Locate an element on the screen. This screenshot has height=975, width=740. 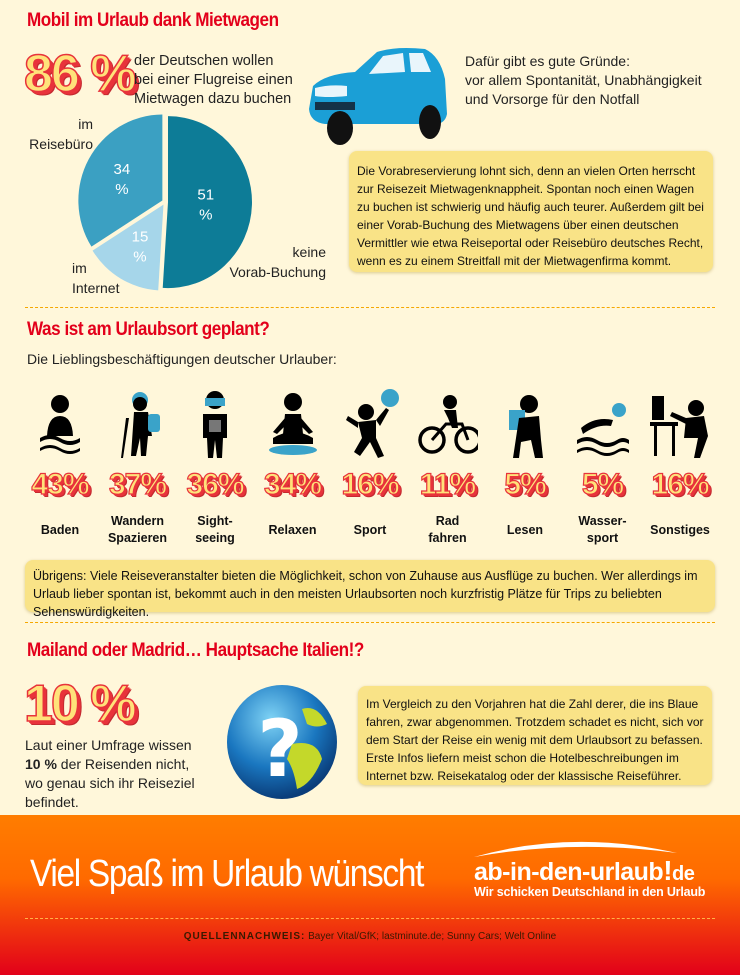
hiking-icon is located at coordinates (138, 424).